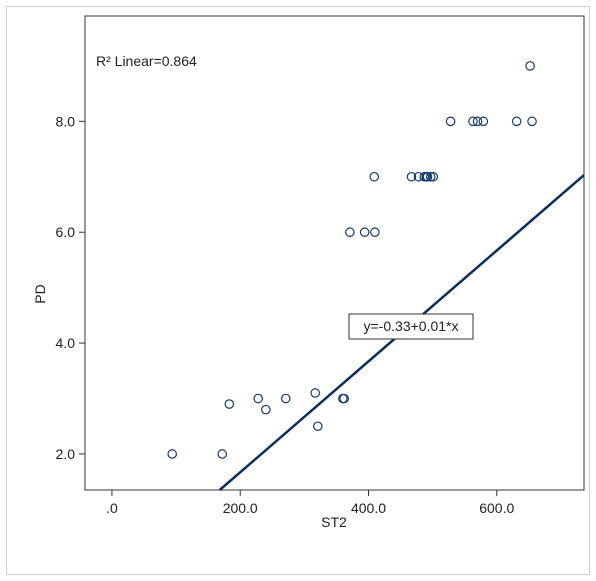  What do you see at coordinates (40, 293) in the screenshot?
I see `y-axis-label: PD` at bounding box center [40, 293].